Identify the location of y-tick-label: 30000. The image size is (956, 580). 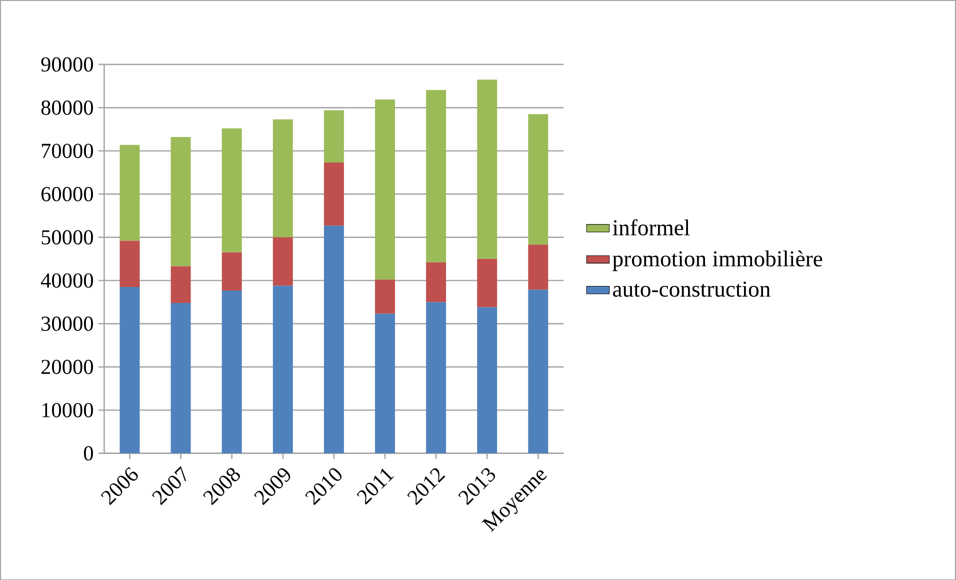
(67, 323).